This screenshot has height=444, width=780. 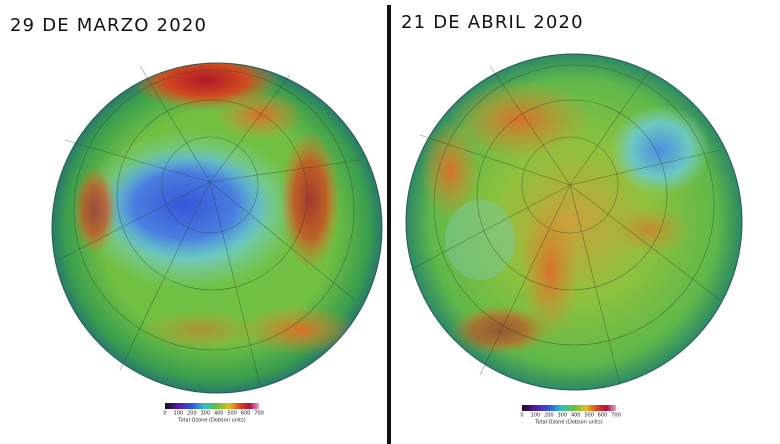 What do you see at coordinates (492, 22) in the screenshot?
I see `panel-title: 21 DE ABRIL 2020` at bounding box center [492, 22].